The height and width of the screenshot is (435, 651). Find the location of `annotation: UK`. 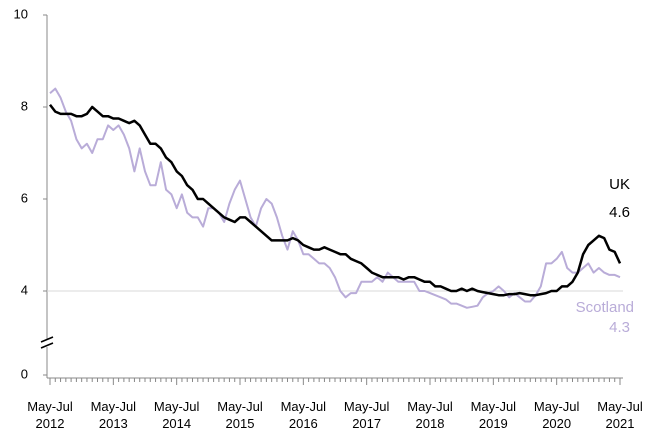

annotation: UK is located at coordinates (619, 184).